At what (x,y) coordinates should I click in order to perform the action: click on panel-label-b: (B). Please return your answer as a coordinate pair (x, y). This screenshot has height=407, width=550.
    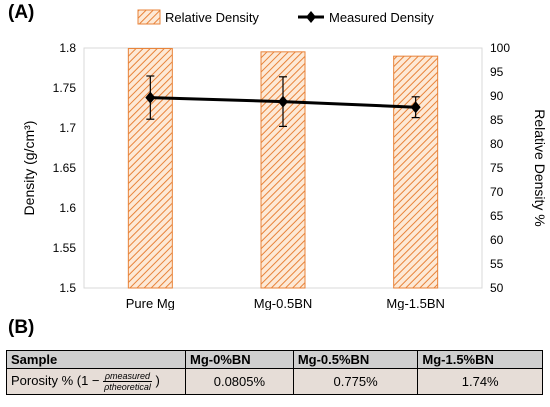
    Looking at the image, I should click on (21, 327).